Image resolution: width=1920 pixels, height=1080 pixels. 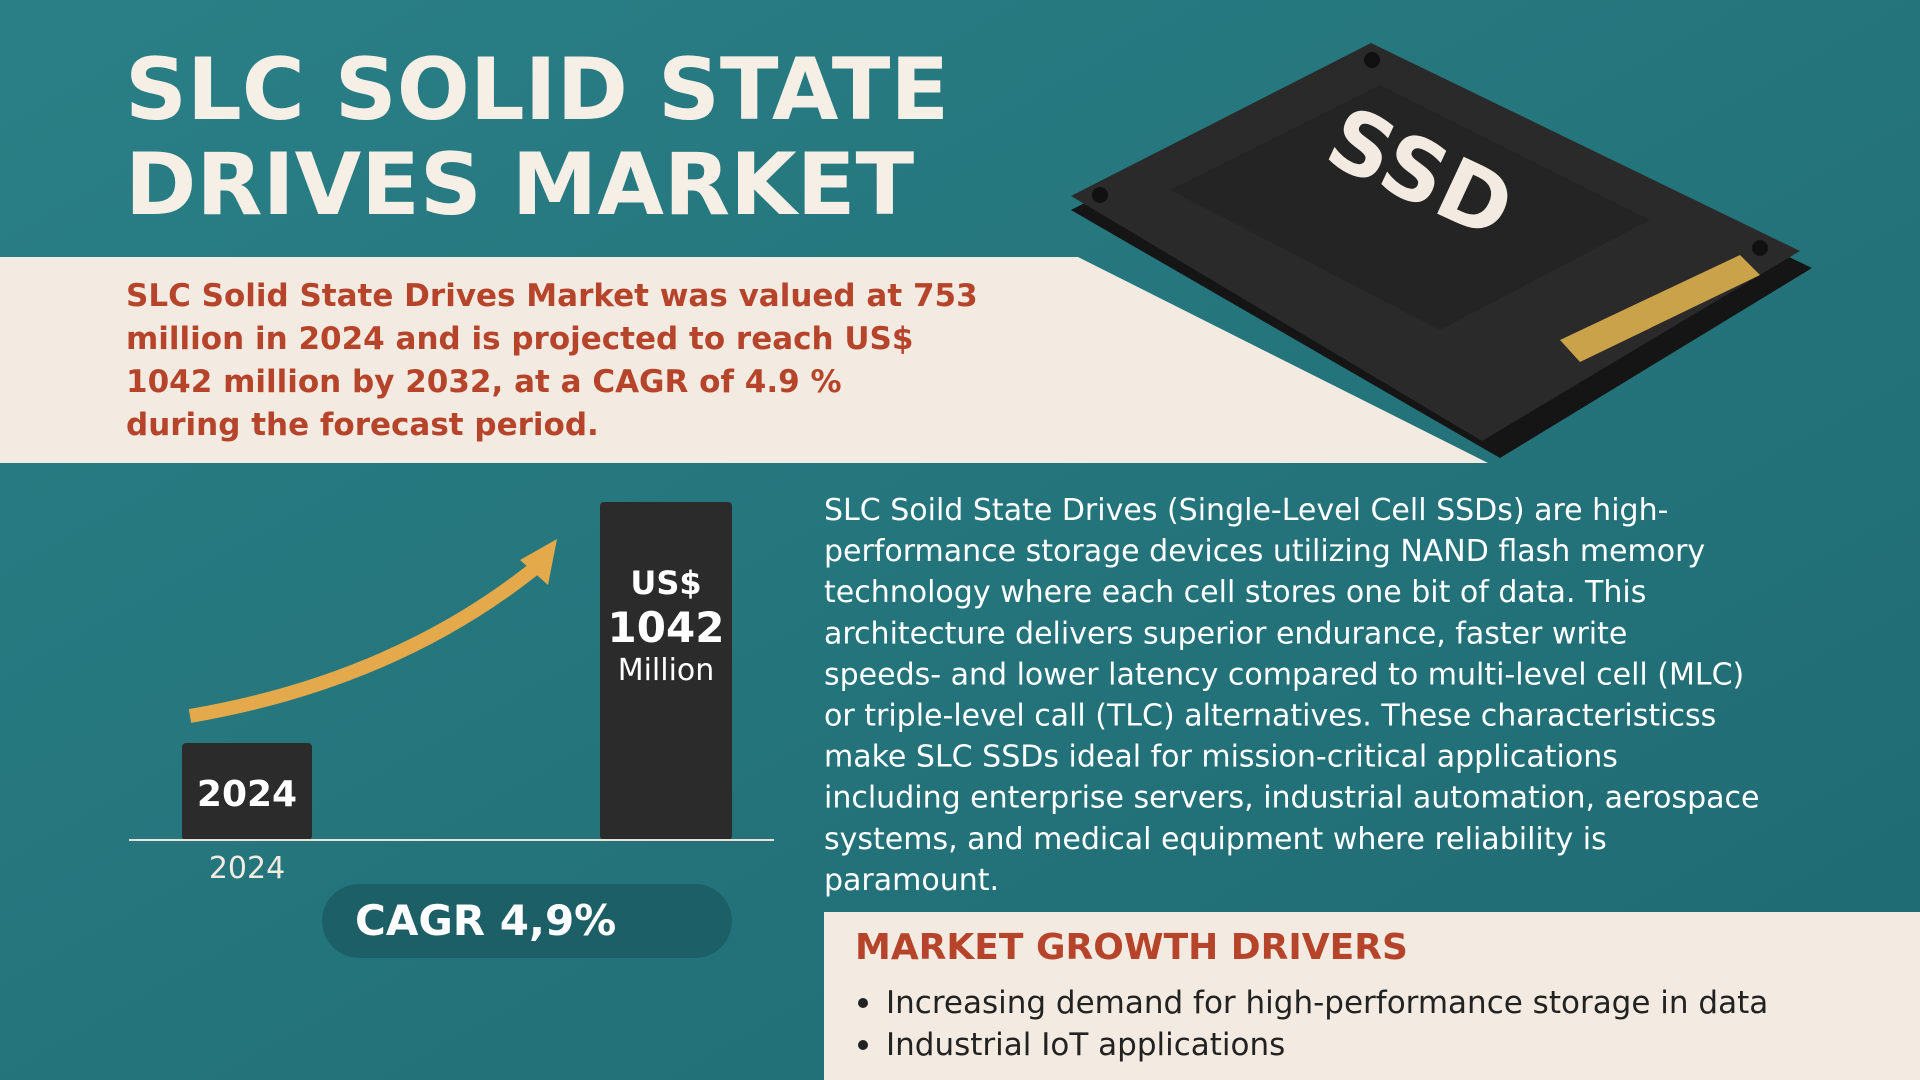 What do you see at coordinates (484, 382) in the screenshot?
I see `summary-line: 1042 million by 2032, at a CAGR of 4.9 %` at bounding box center [484, 382].